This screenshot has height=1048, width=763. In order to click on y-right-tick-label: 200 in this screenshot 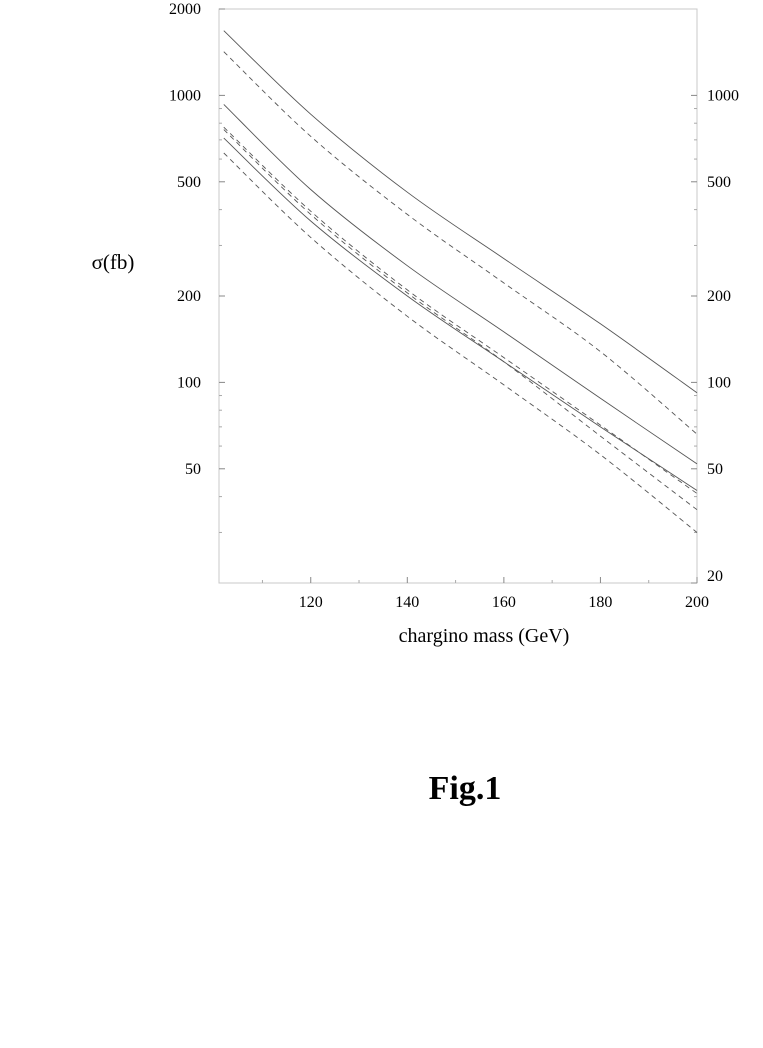, I will do `click(719, 296)`.